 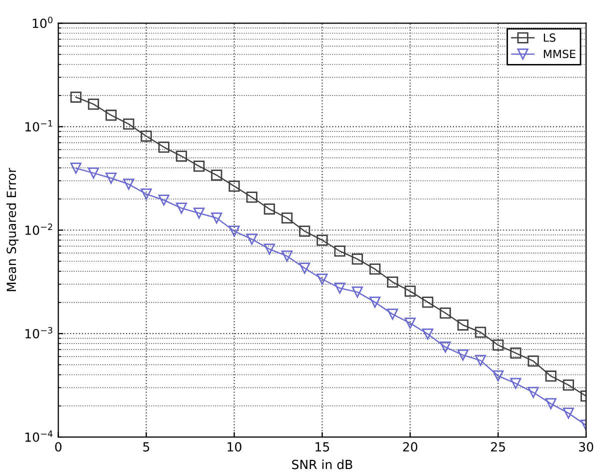 I want to click on y-axis-title: Mean Squared Error, so click(x=12, y=230).